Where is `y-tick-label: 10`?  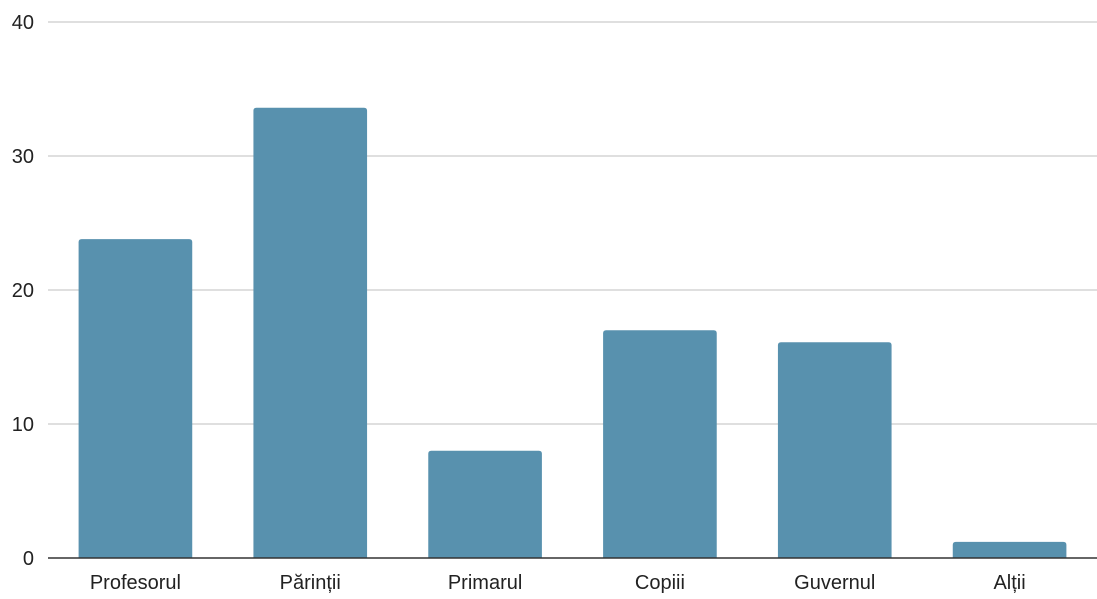
y-tick-label: 10 is located at coordinates (23, 425).